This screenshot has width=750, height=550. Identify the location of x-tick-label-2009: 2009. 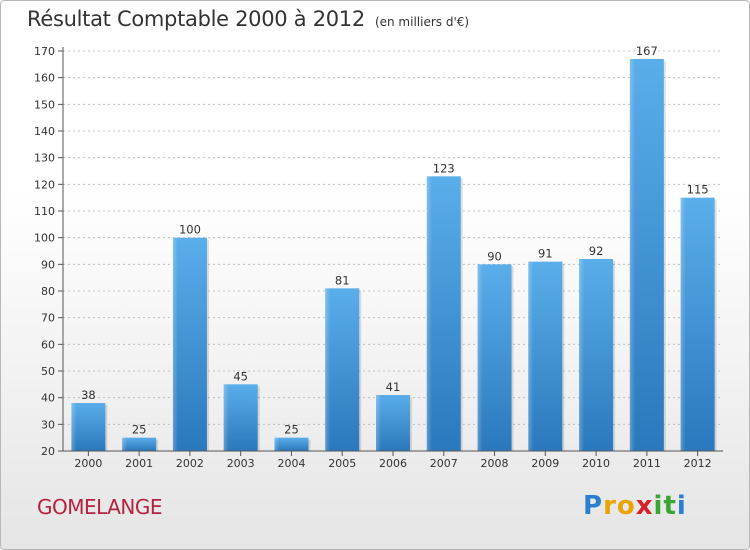
(545, 463).